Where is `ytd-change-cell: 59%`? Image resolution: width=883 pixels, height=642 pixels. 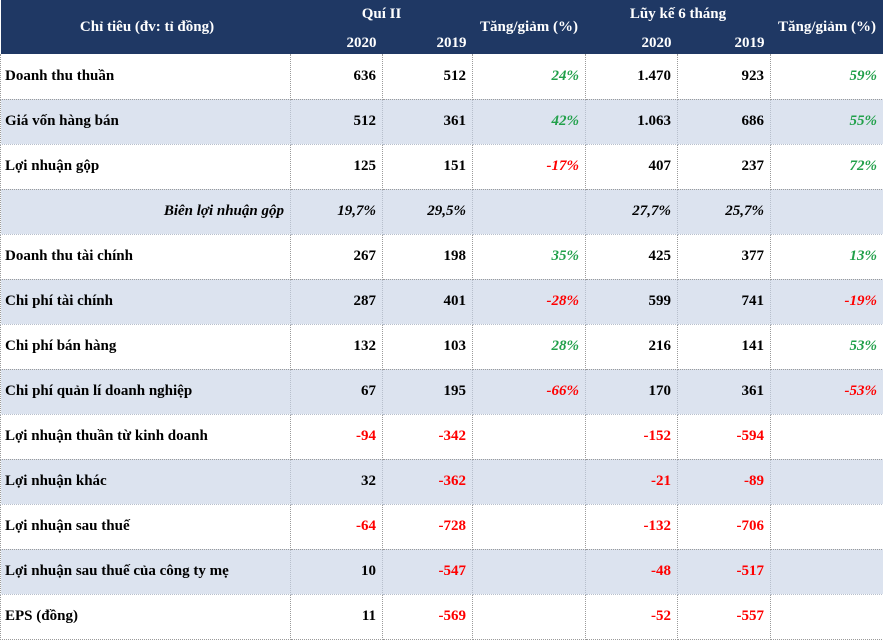 ytd-change-cell: 59% is located at coordinates (826, 77).